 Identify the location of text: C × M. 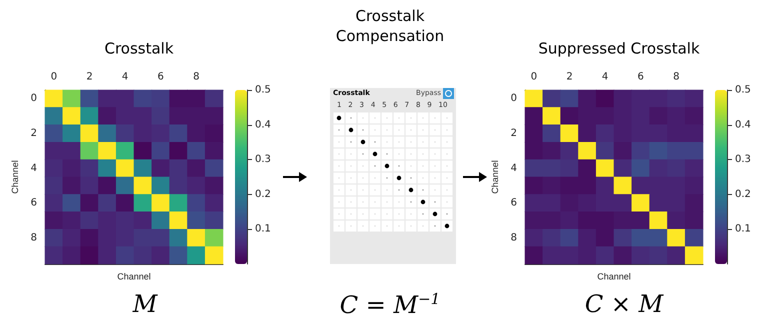
(624, 304).